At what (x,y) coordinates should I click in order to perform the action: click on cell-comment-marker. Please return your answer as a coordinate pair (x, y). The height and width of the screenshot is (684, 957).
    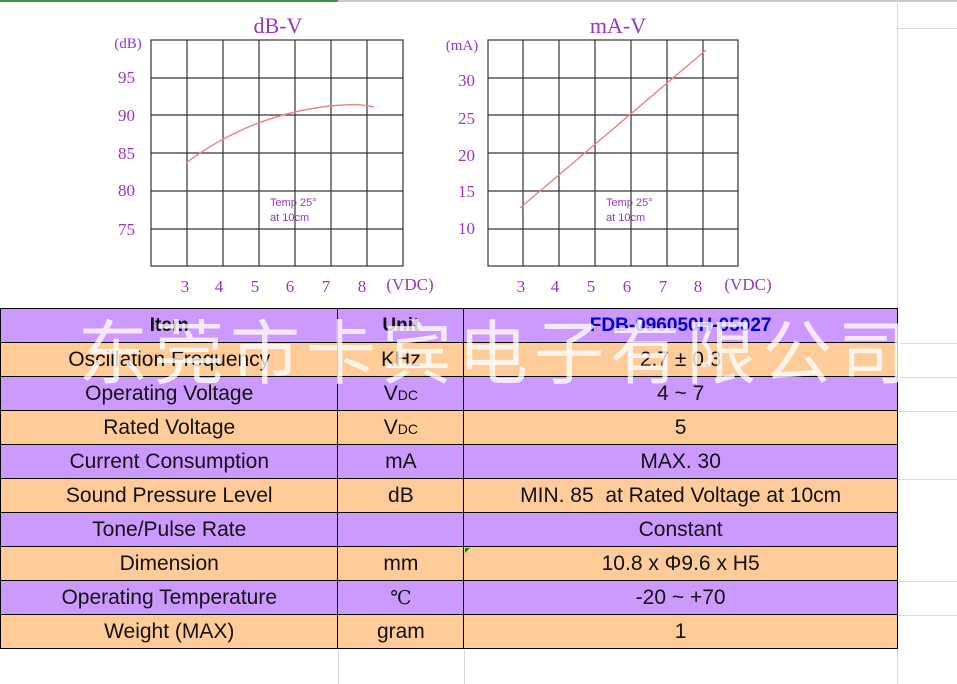
    Looking at the image, I should click on (467, 550).